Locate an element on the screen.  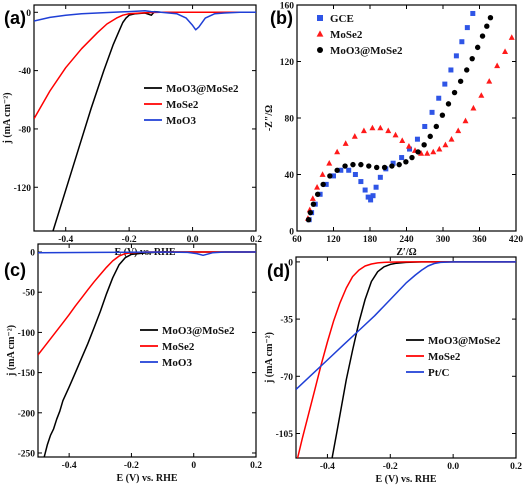
y-axis-label: -Z″/Ω is located at coordinates (269, 118).